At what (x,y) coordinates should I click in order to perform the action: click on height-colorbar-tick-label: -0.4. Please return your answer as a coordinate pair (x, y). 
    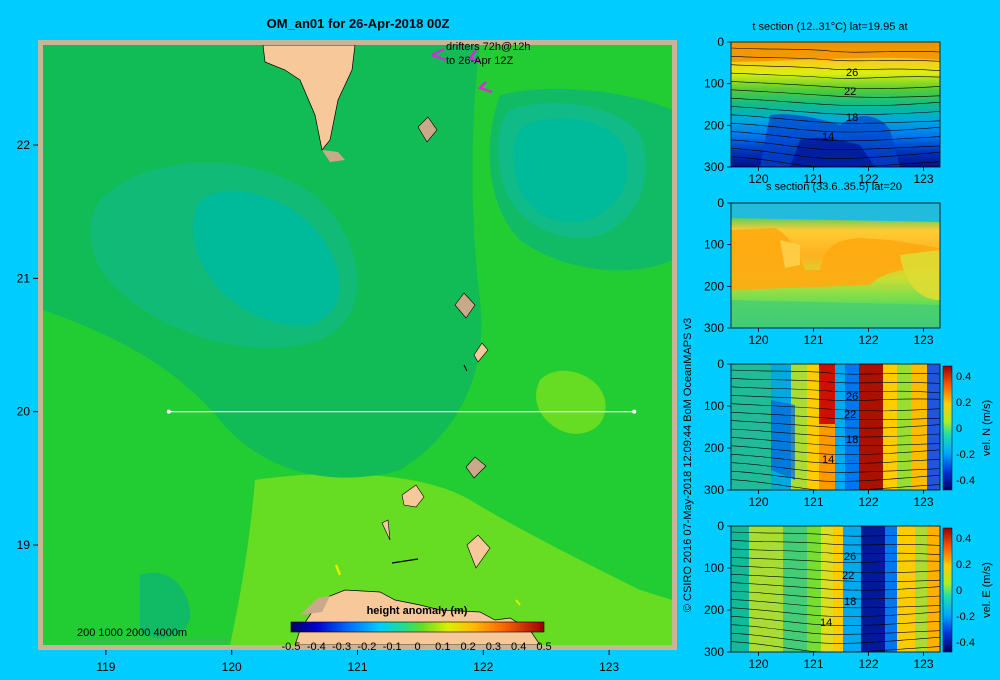
    Looking at the image, I should click on (316, 647).